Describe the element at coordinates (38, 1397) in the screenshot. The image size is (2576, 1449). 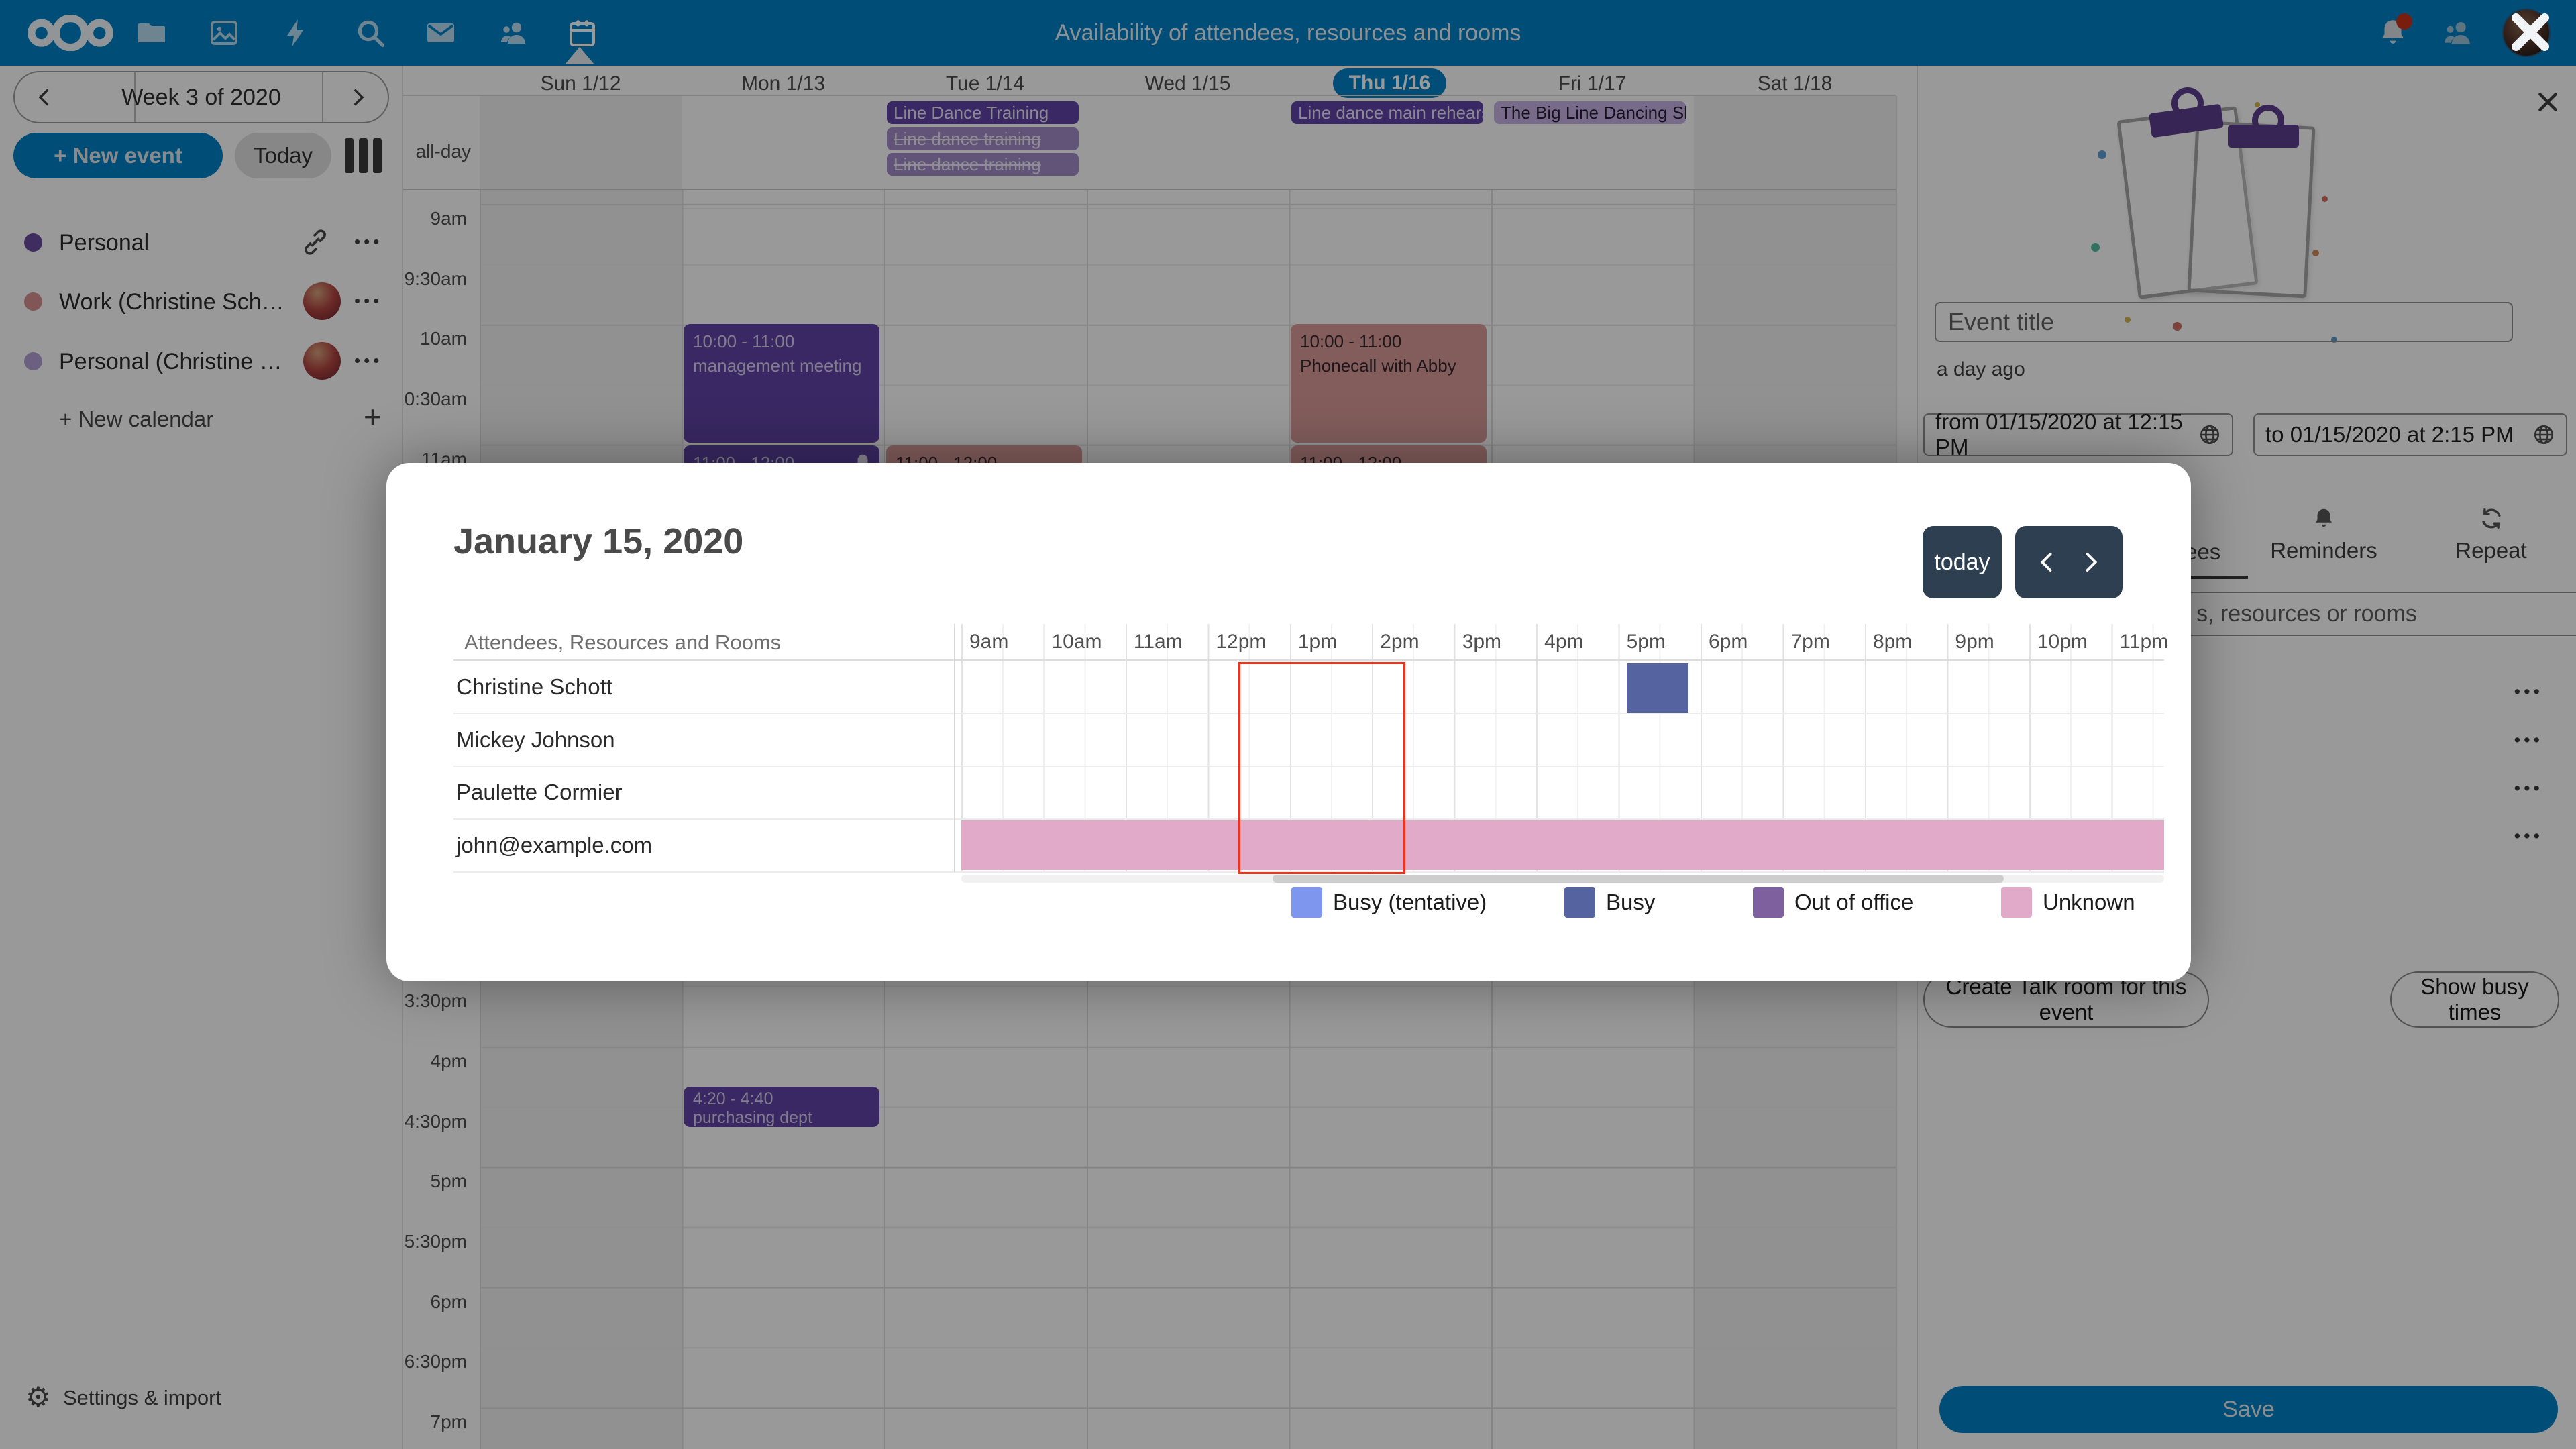
I see `gear-icon: ⚙` at that location.